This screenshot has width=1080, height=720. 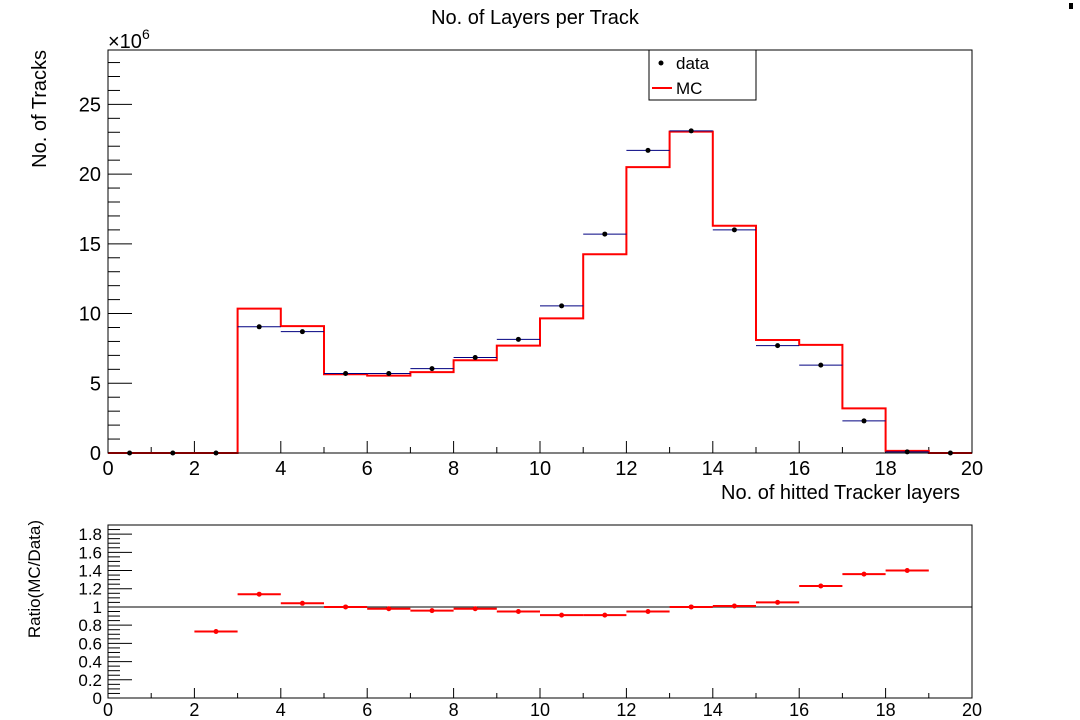 I want to click on ratio-y-tick-label: 0, so click(x=97, y=698).